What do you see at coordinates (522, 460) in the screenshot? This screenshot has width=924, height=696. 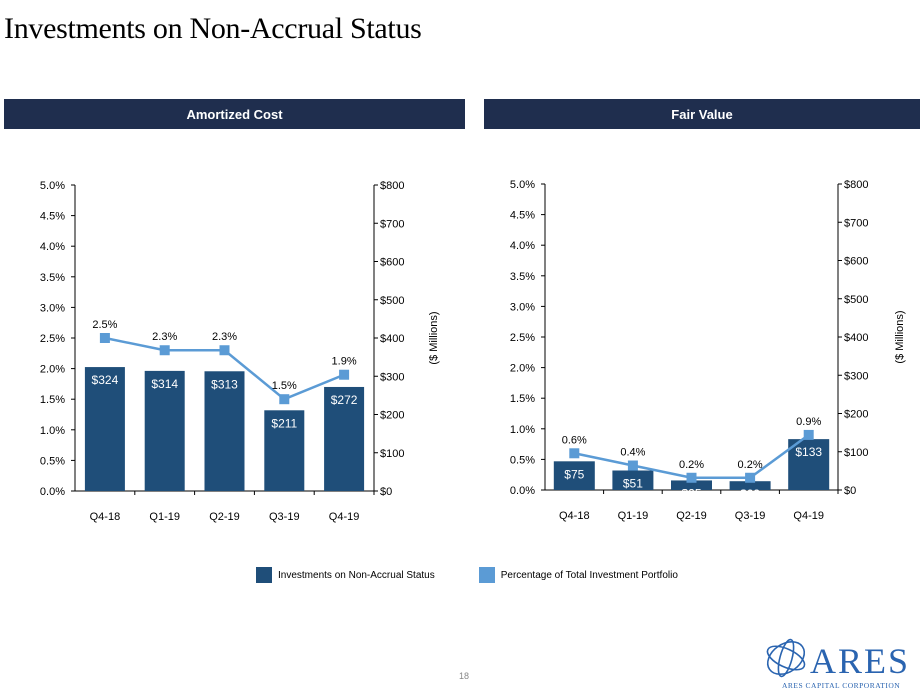 I see `fair-value-left-tick-label: 0.5%` at bounding box center [522, 460].